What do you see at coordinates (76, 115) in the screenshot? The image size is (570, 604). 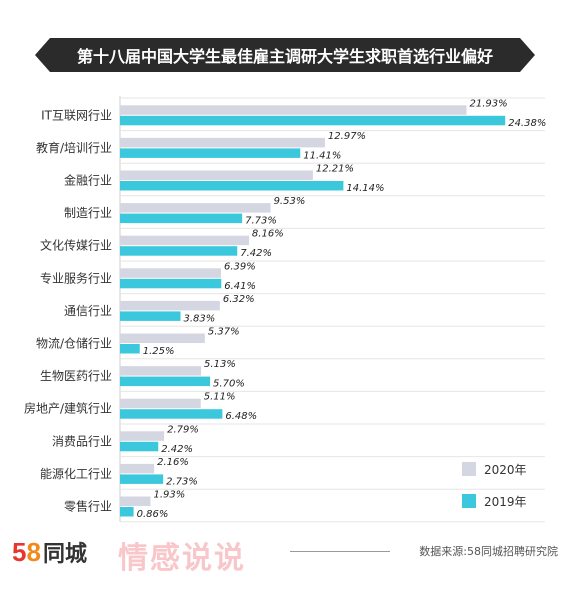 I see `category-label: IT互联网行业` at bounding box center [76, 115].